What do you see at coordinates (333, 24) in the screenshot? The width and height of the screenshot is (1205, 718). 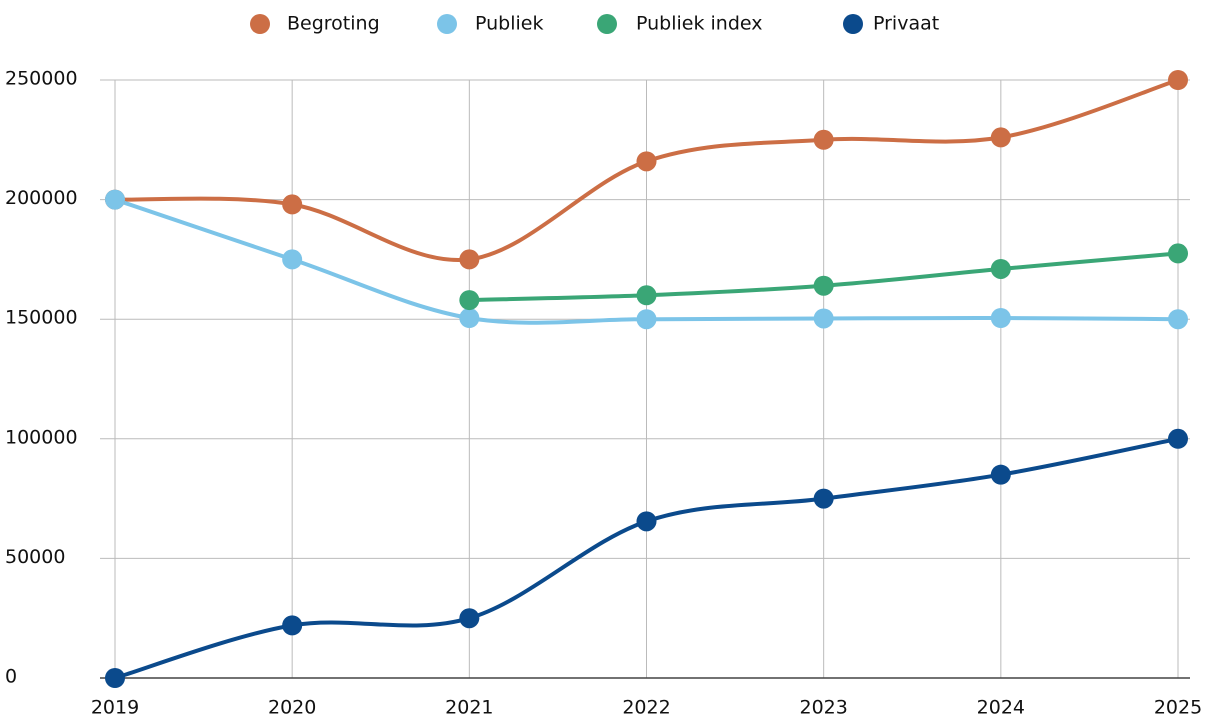 I see `legend-label: Begroting` at bounding box center [333, 24].